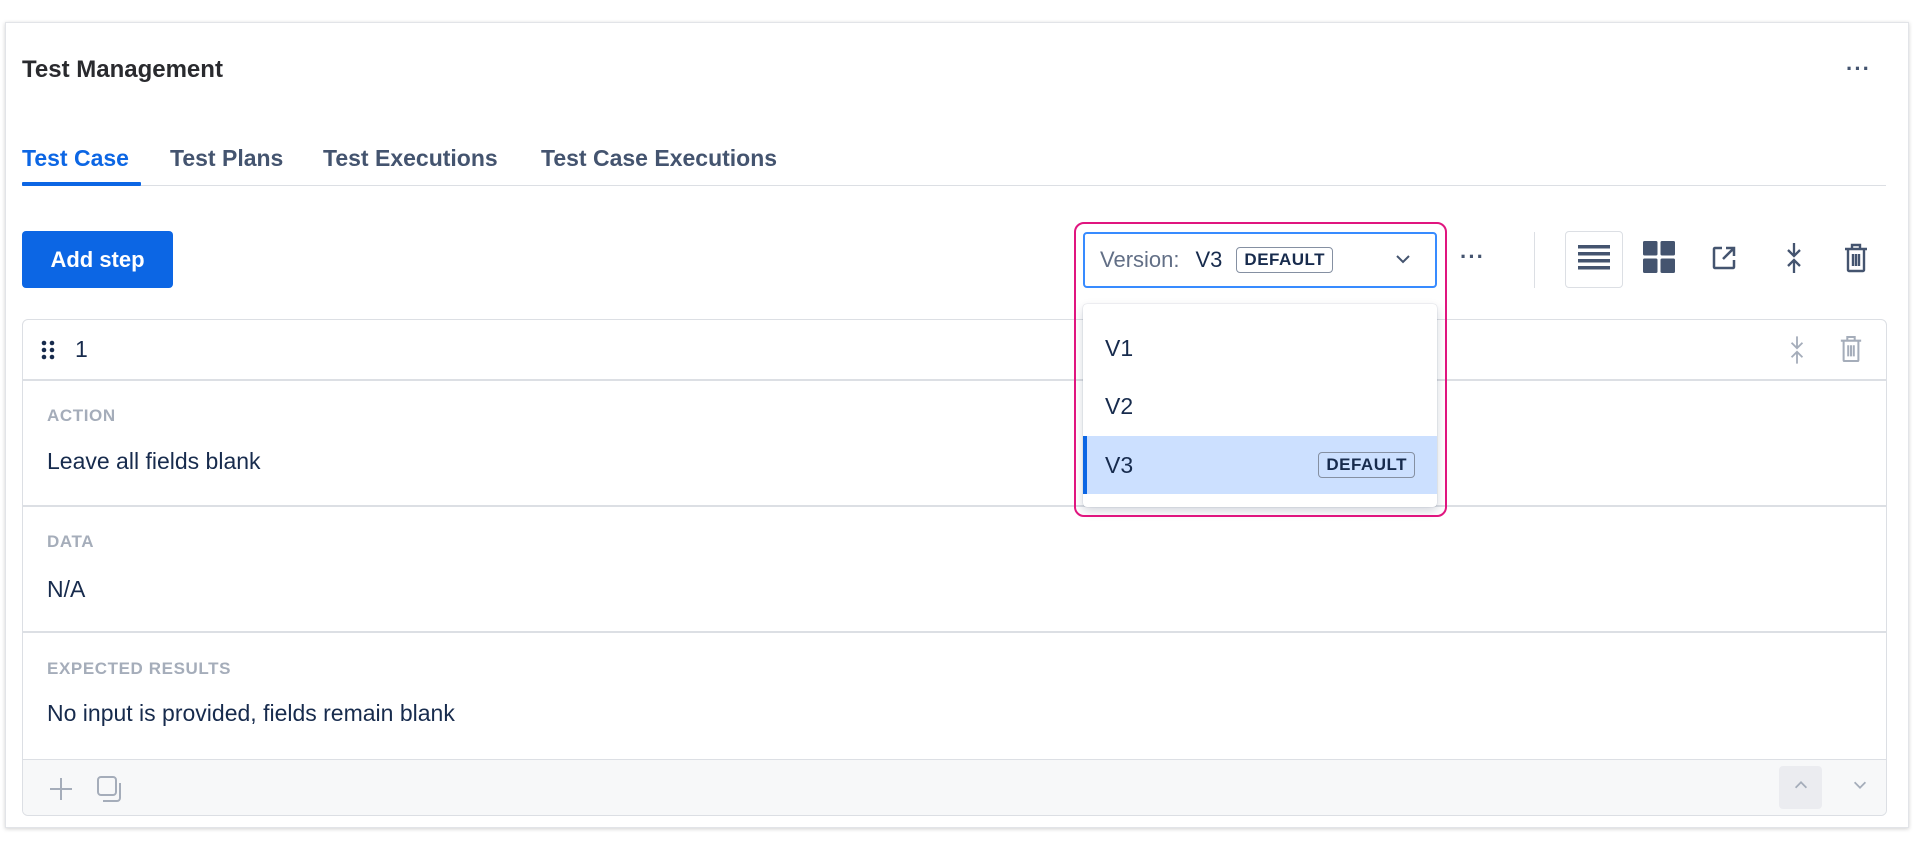 This screenshot has width=1916, height=852. Describe the element at coordinates (66, 589) in the screenshot. I see `field-value-data: N/A` at that location.